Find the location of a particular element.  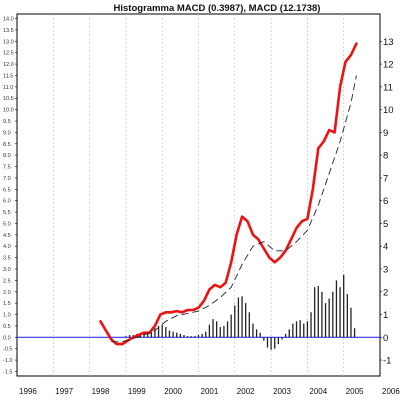

y-left-tick-label: 13.0 is located at coordinates (8, 42).